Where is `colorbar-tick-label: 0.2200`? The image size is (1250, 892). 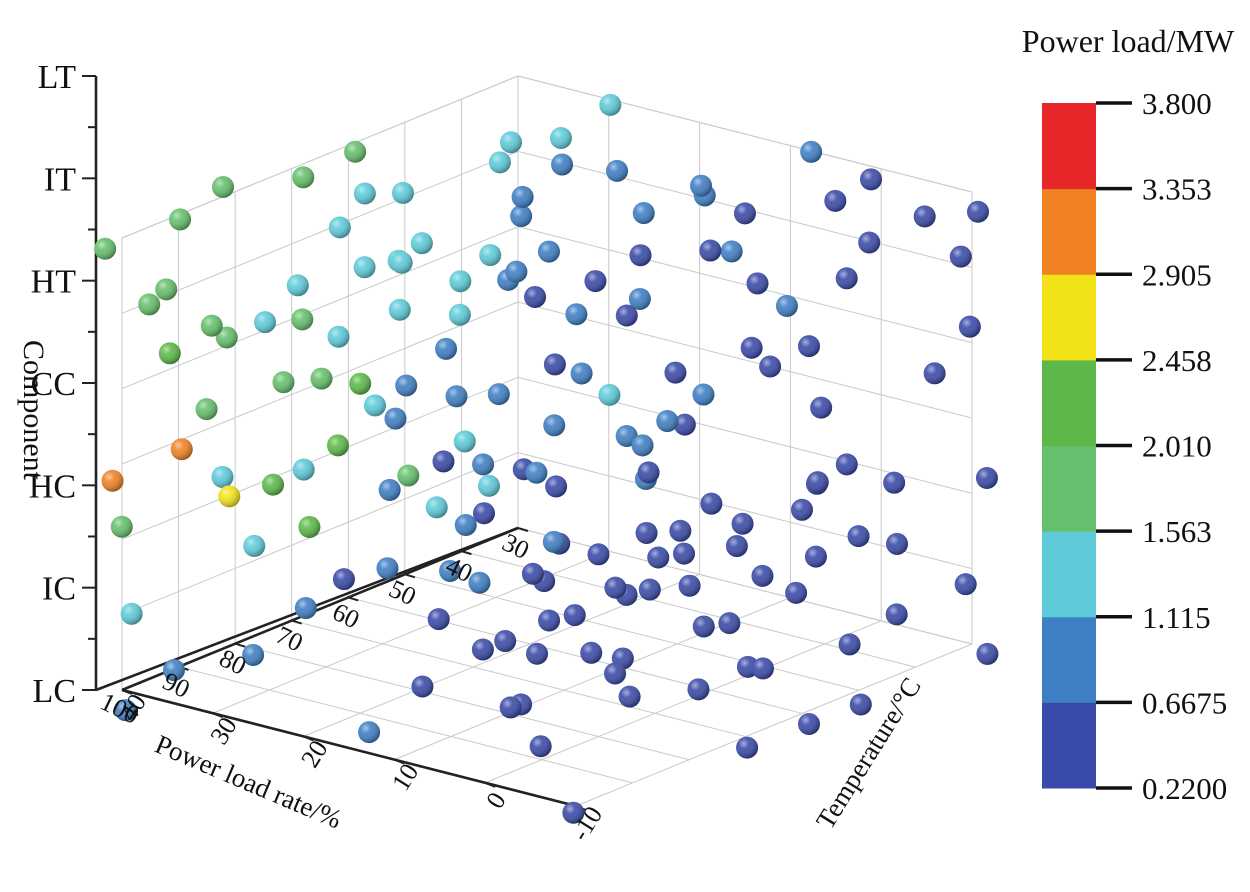 colorbar-tick-label: 0.2200 is located at coordinates (1184, 788).